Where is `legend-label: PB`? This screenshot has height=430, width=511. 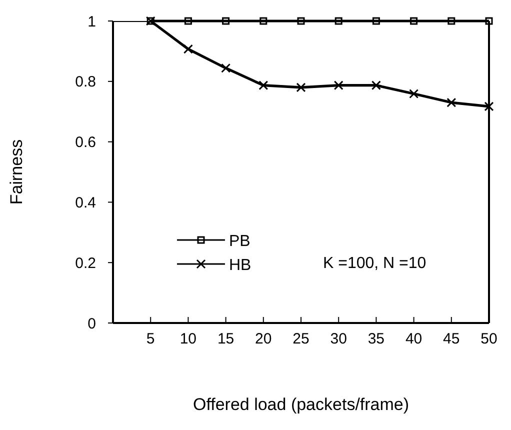 legend-label: PB is located at coordinates (239, 241).